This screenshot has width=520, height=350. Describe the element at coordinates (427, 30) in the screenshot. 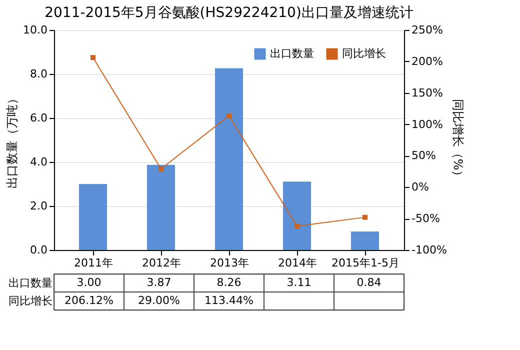

I see `y2-tick-label: 250%` at that location.